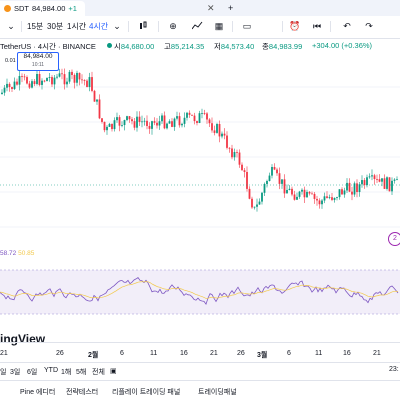 The width and height of the screenshot is (400, 401). What do you see at coordinates (3, 372) in the screenshot?
I see `range-1d: 일` at bounding box center [3, 372].